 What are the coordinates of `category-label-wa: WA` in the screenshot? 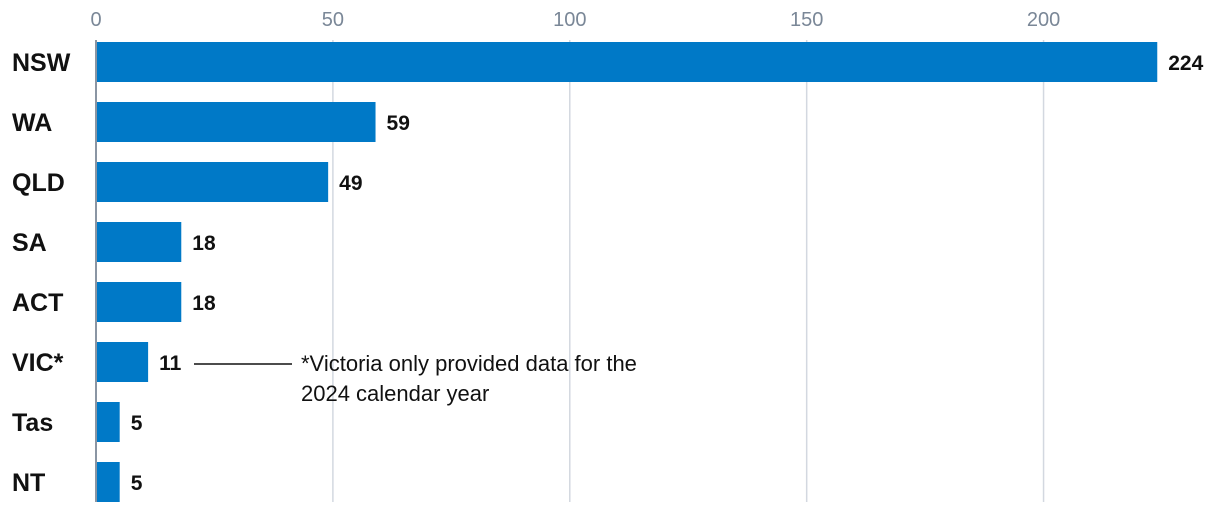 It's located at (32, 123).